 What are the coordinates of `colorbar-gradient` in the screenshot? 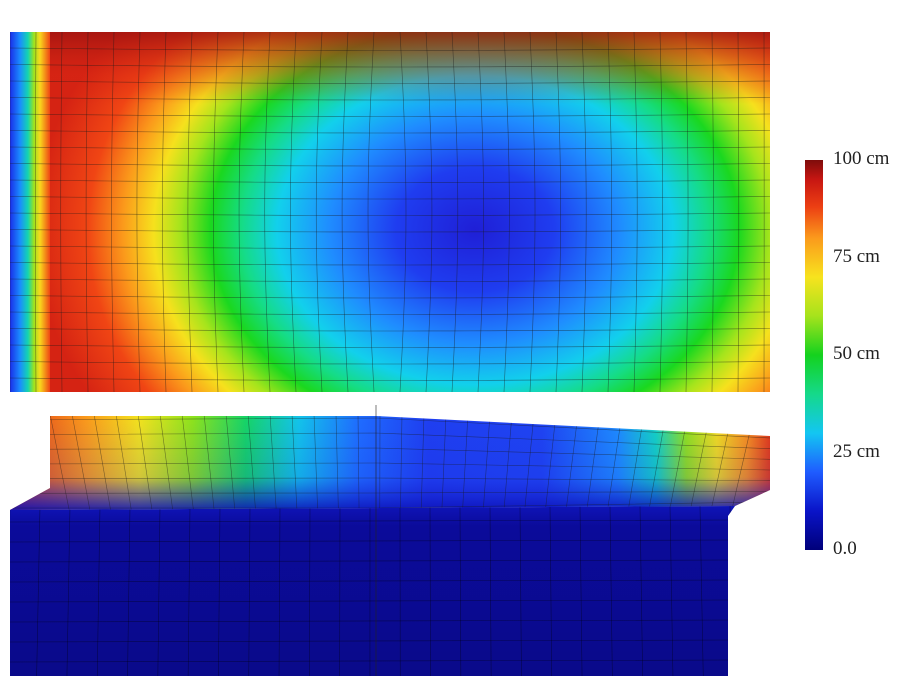 It's located at (814, 355).